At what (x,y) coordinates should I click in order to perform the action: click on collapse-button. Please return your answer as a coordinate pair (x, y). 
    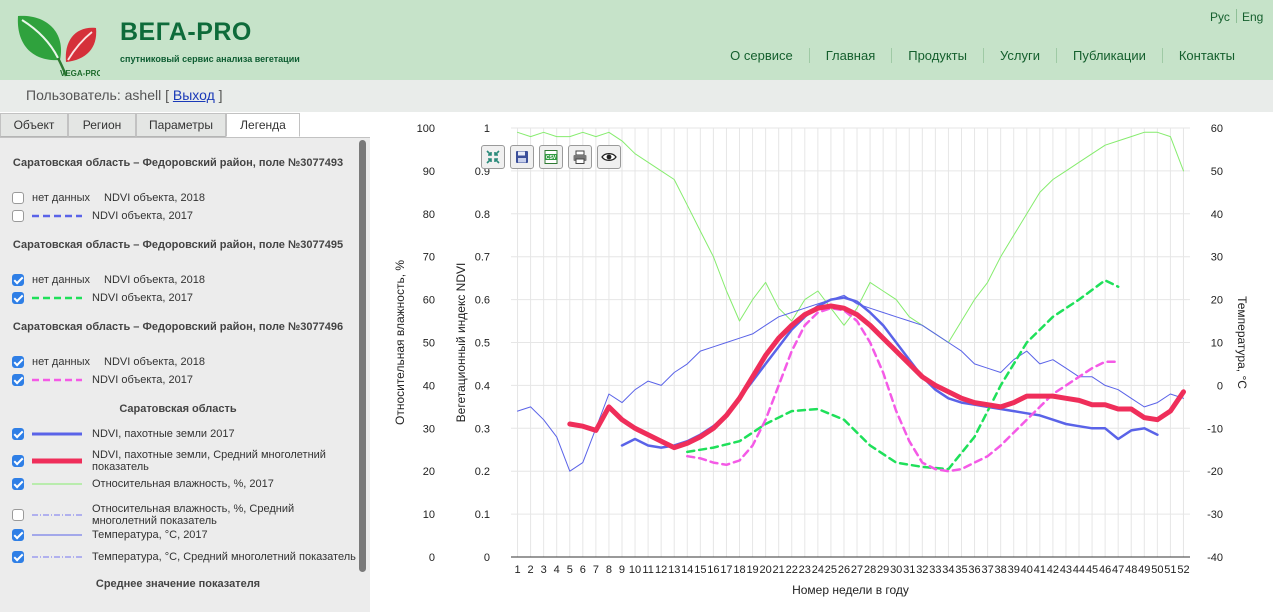
    Looking at the image, I should click on (493, 157).